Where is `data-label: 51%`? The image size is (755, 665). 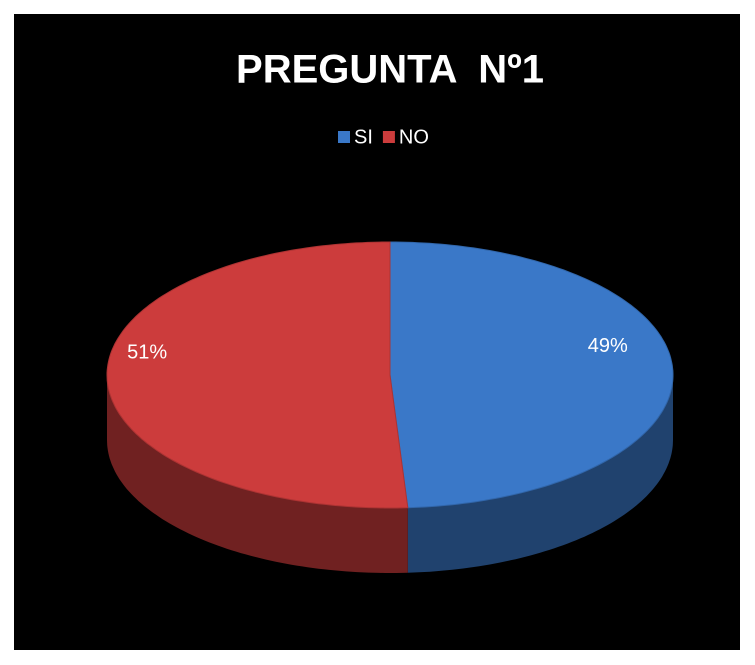
data-label: 51% is located at coordinates (147, 352).